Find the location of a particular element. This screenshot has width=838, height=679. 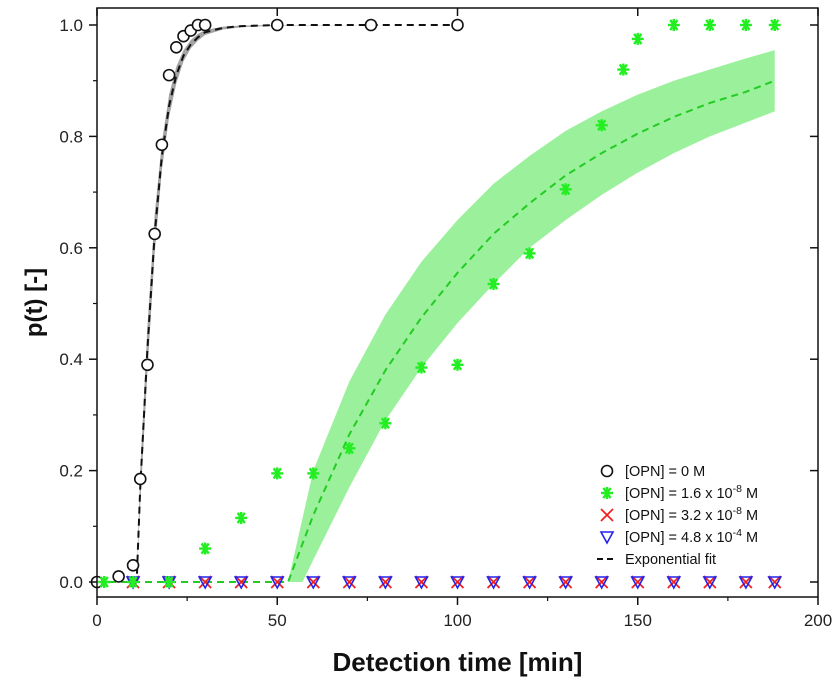

y-tick-label: 0.8 is located at coordinates (71, 136).